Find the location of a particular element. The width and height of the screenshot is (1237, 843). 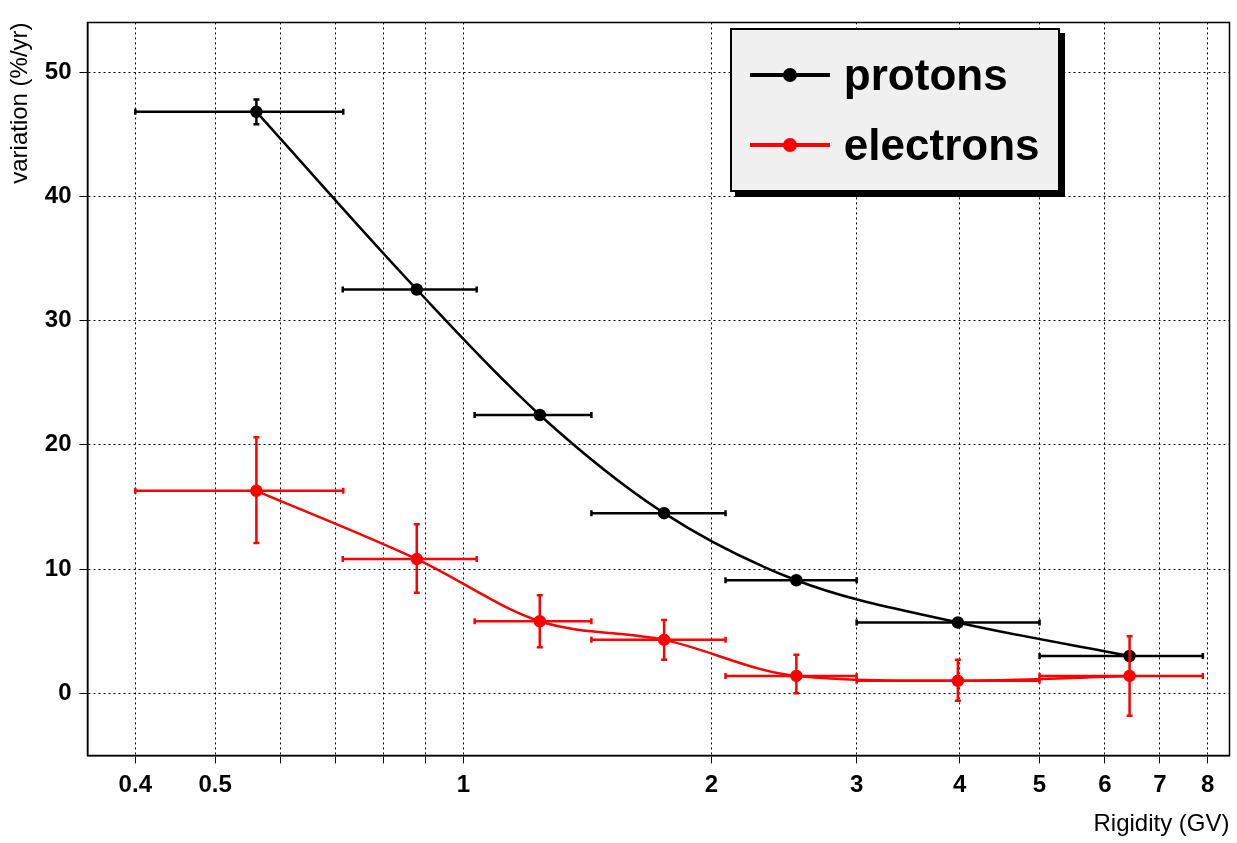

y-tick-label: 40 is located at coordinates (58, 194).